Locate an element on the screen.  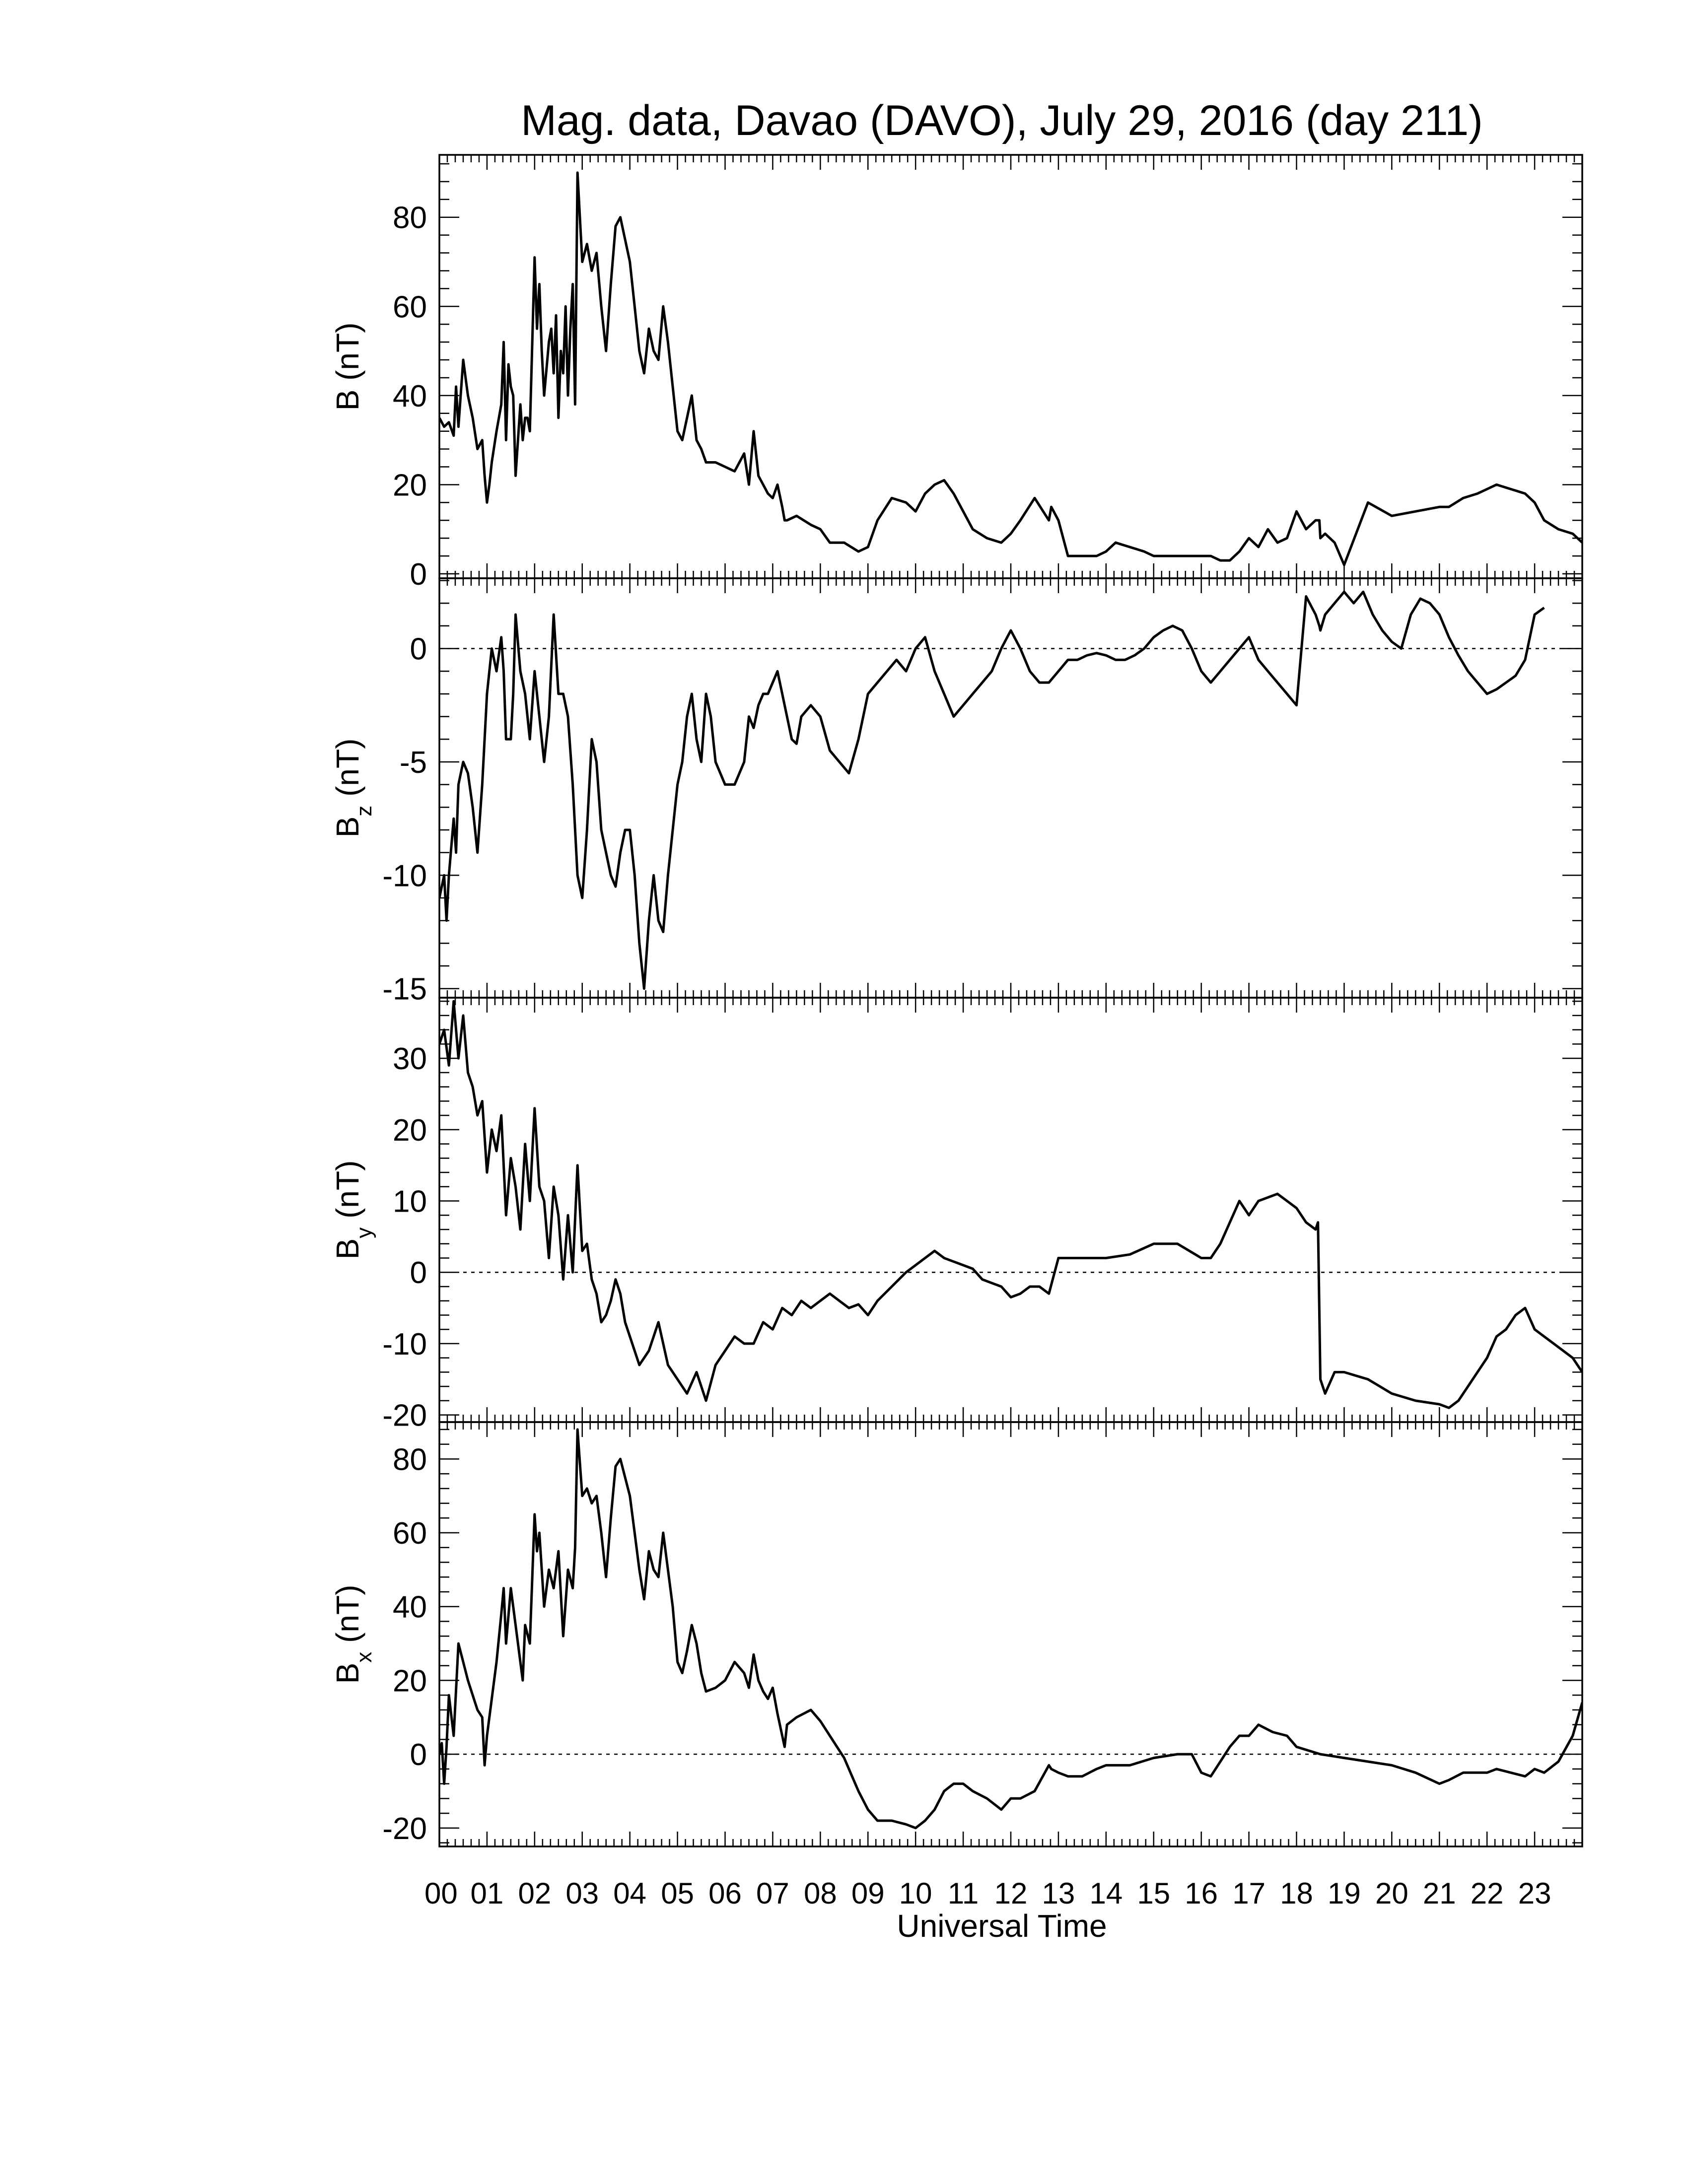
Bz-y-axis-label: Bz (nT) is located at coordinates (353, 788).